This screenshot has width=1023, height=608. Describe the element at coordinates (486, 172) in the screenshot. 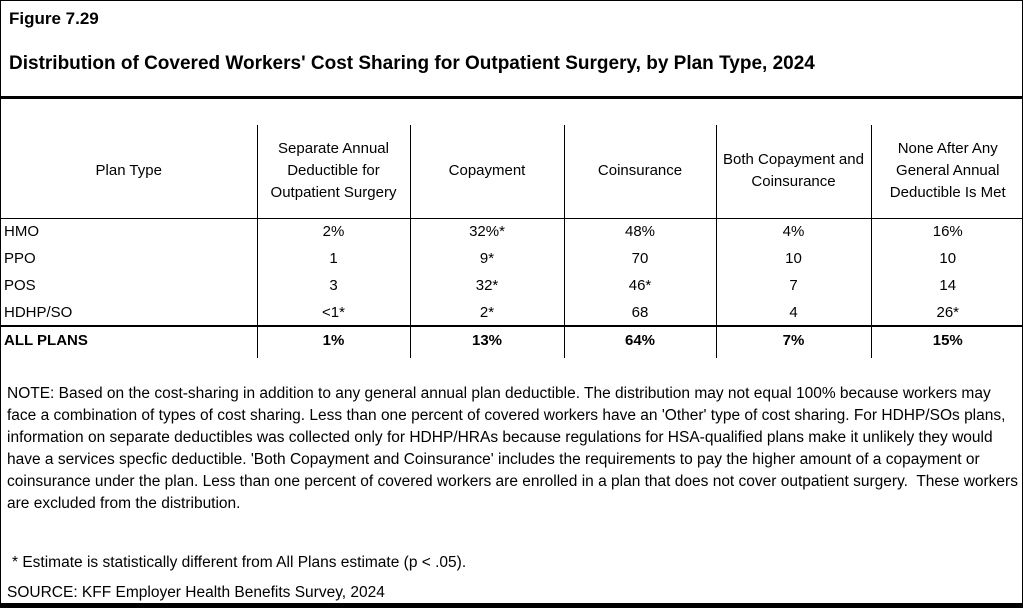

I see `column-header-copayment: Copayment` at that location.